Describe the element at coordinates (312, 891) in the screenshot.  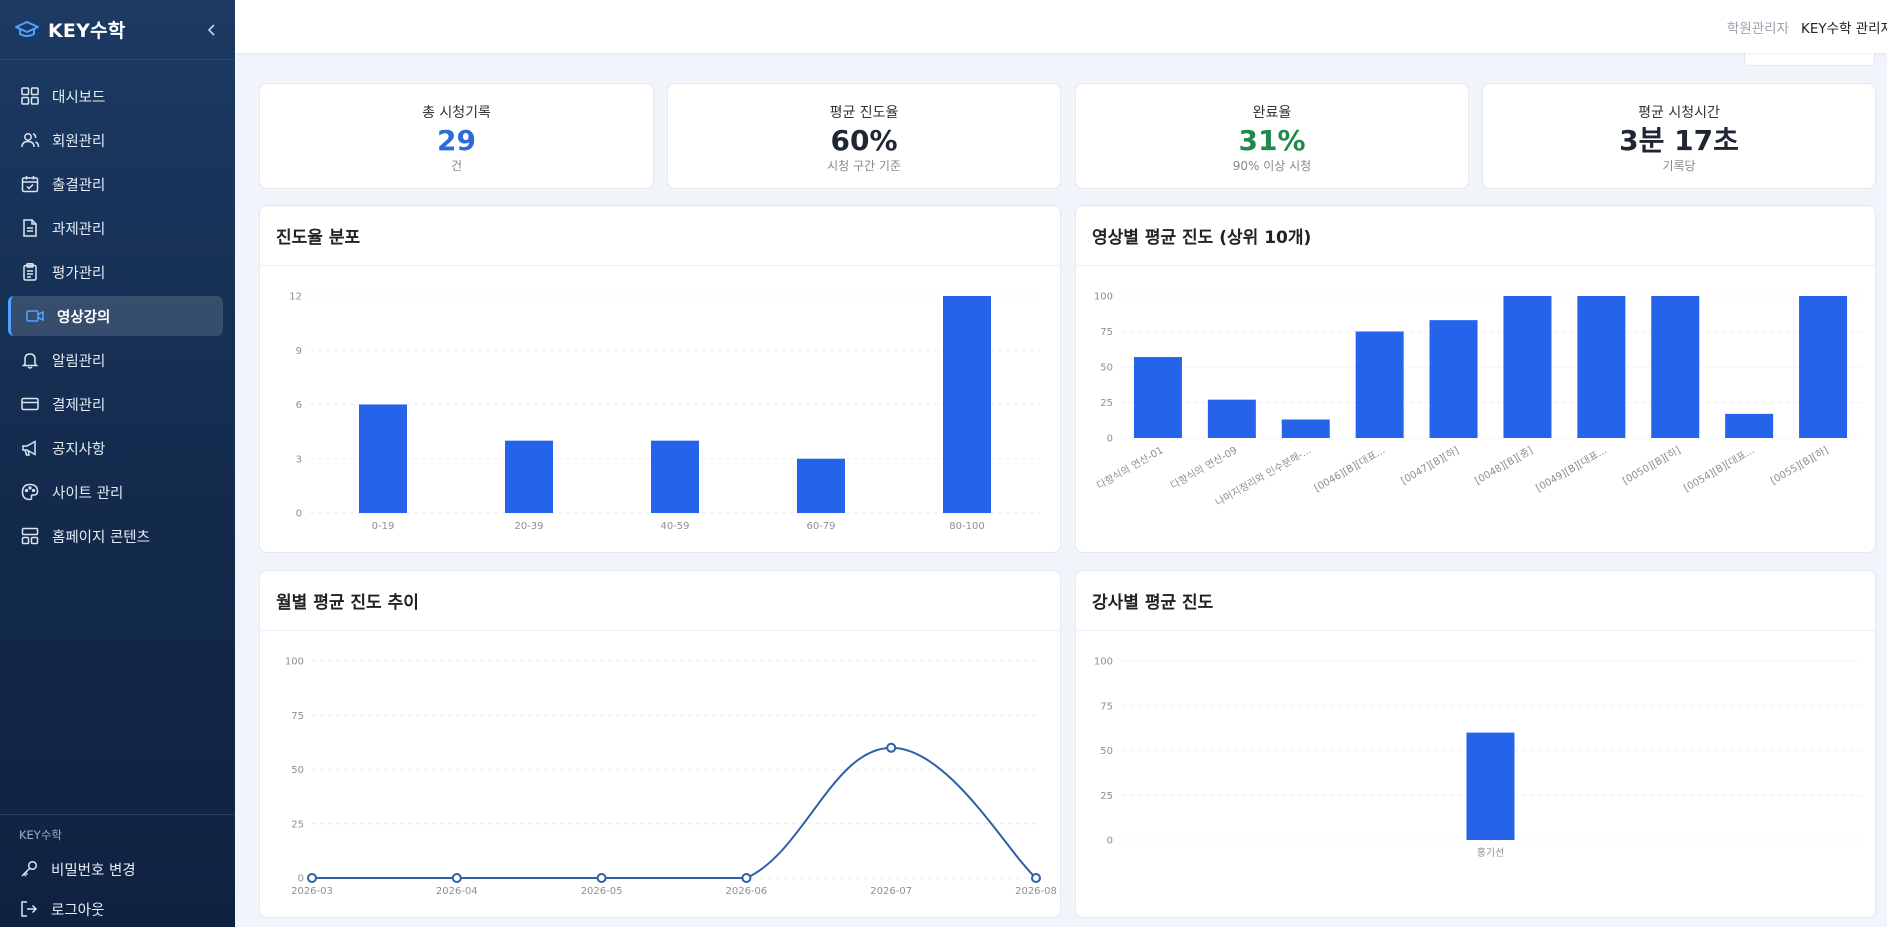
I see `x-tick-label: 2026-03` at that location.